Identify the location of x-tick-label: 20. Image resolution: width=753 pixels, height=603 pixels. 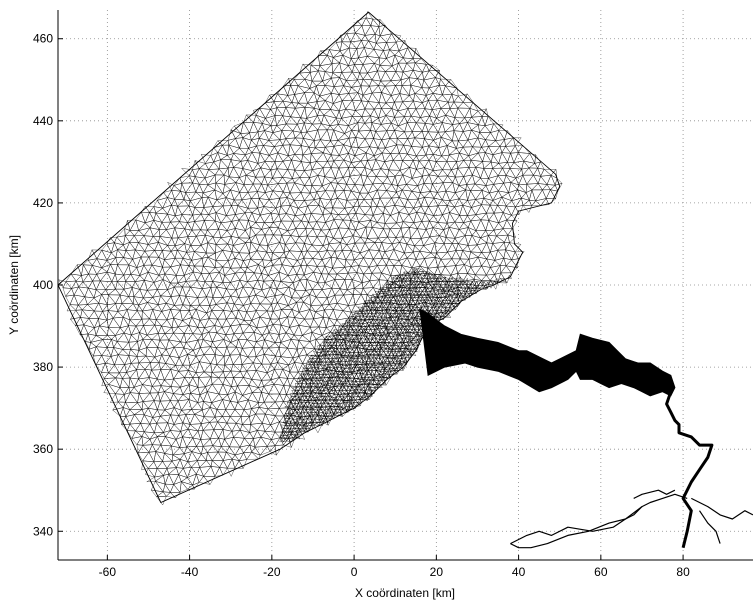
(437, 572).